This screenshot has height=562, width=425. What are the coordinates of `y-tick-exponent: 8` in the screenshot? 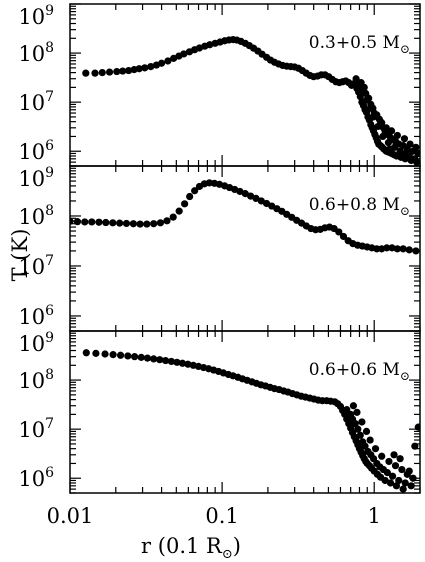 It's located at (49, 48).